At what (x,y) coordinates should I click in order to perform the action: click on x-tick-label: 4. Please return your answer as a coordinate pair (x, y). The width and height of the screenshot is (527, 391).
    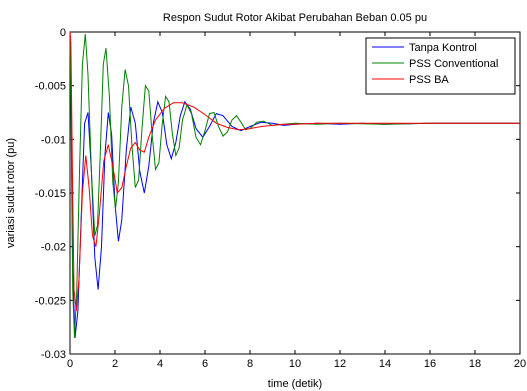
    Looking at the image, I should click on (160, 364).